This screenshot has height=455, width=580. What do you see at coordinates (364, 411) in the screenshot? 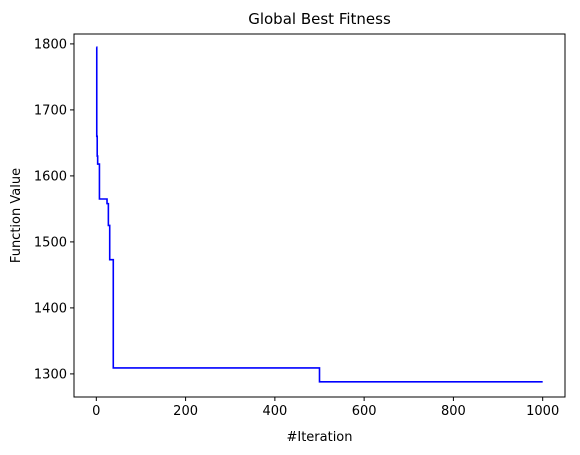
I see `x-tick-label: 600` at bounding box center [364, 411].